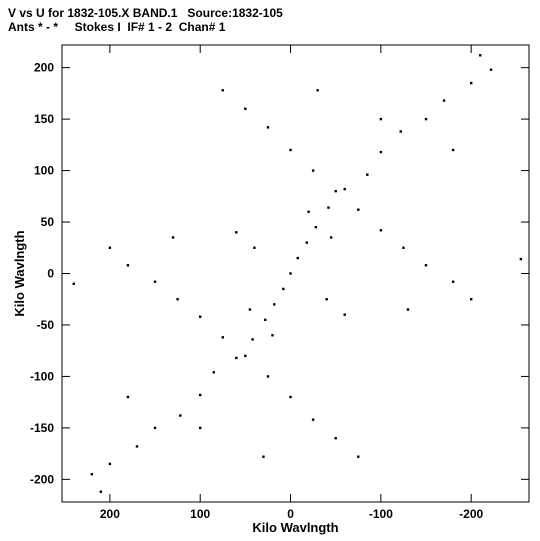 This screenshot has width=540, height=541. I want to click on x-tick-label: 0, so click(290, 514).